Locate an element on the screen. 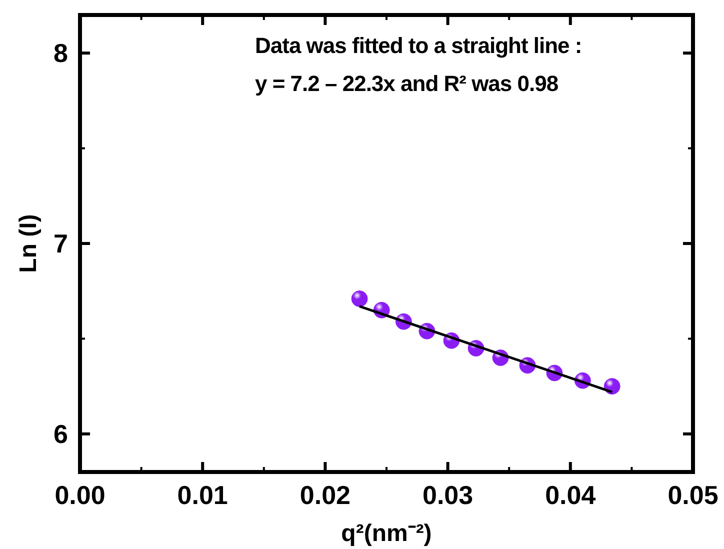 The image size is (724, 549). y-tick-label: 6 is located at coordinates (61, 433).